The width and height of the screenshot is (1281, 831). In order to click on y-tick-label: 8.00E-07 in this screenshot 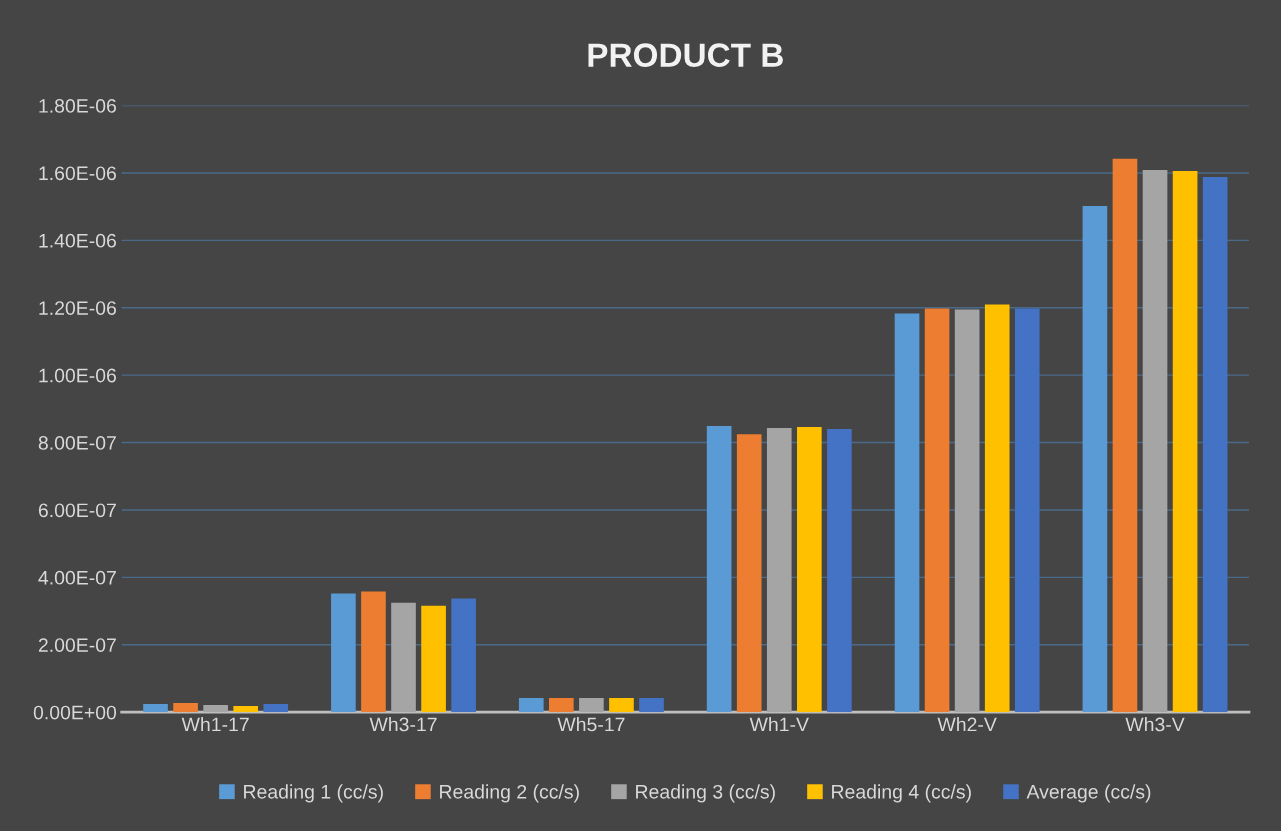, I will do `click(77, 443)`.